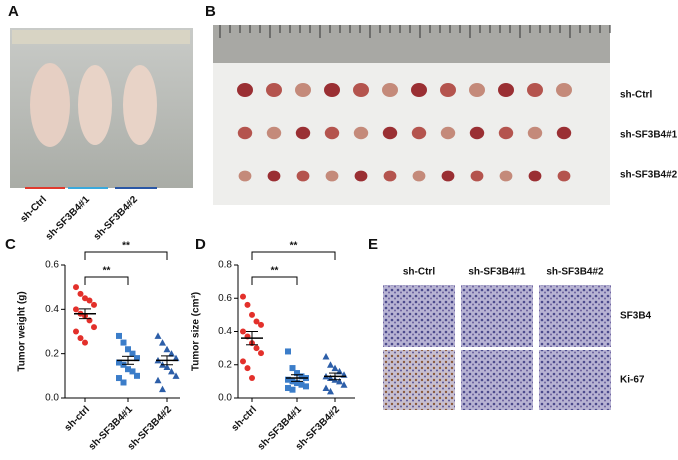  I want to click on y-tick-label: 0.4, so click(52, 309).